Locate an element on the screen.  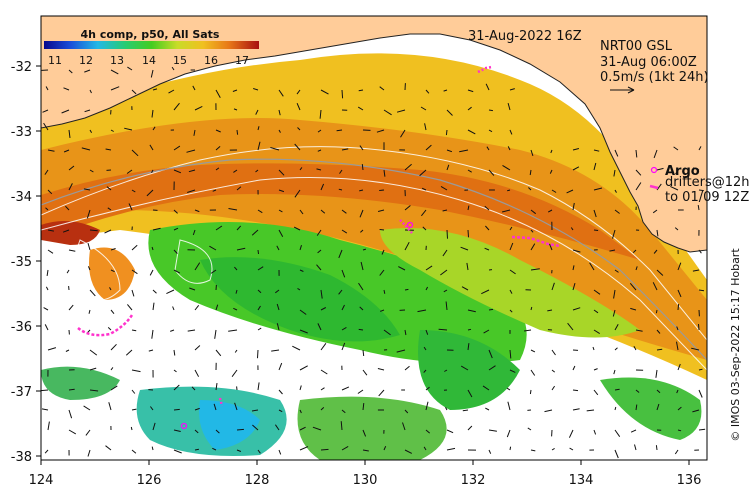
y-axis-labels: -32 -33 -34 -35 -36 -37 -38 is located at coordinates (21, 262).